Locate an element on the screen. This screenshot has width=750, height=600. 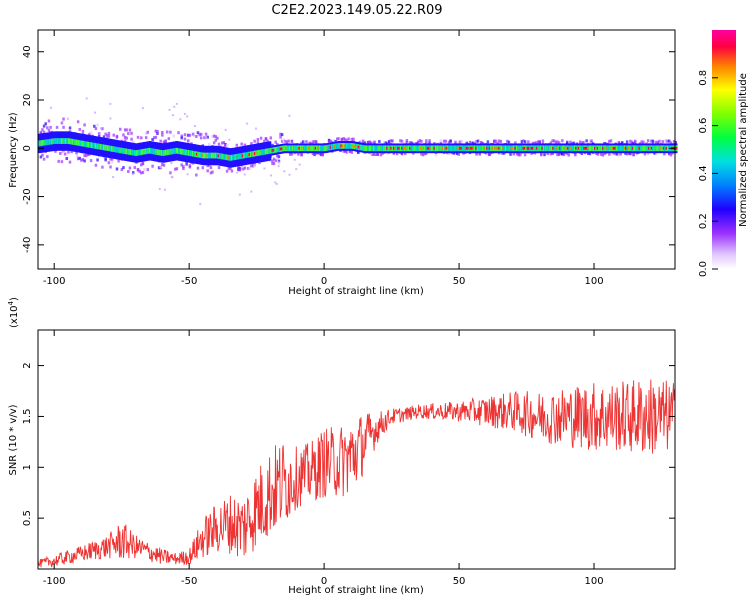
snr-ylabel: SNR (10 * v/v) is located at coordinates (13, 439).